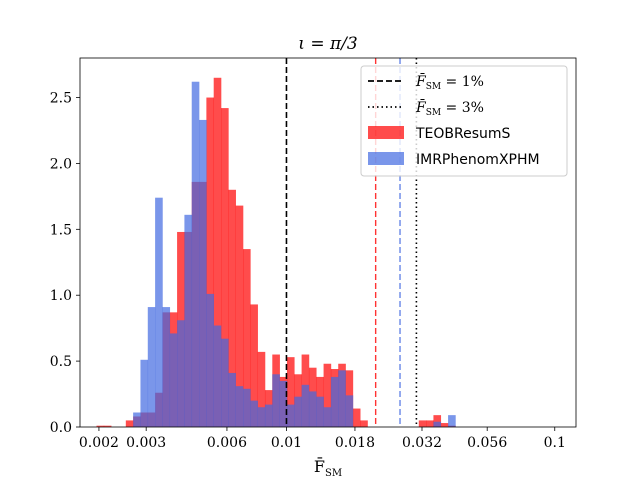 Image resolution: width=640 pixels, height=480 pixels. I want to click on y-tick-label: 2.5, so click(61, 99).